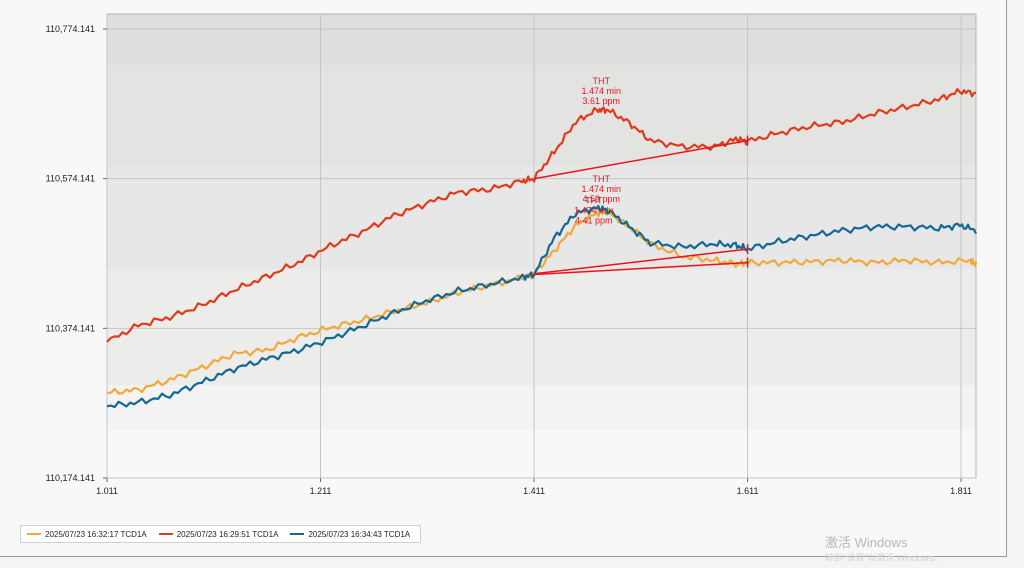 Image resolution: width=1024 pixels, height=568 pixels. Describe the element at coordinates (227, 534) in the screenshot. I see `legend-label-series-2: 2025/07/23 16:29:51 TCD1A` at that location.